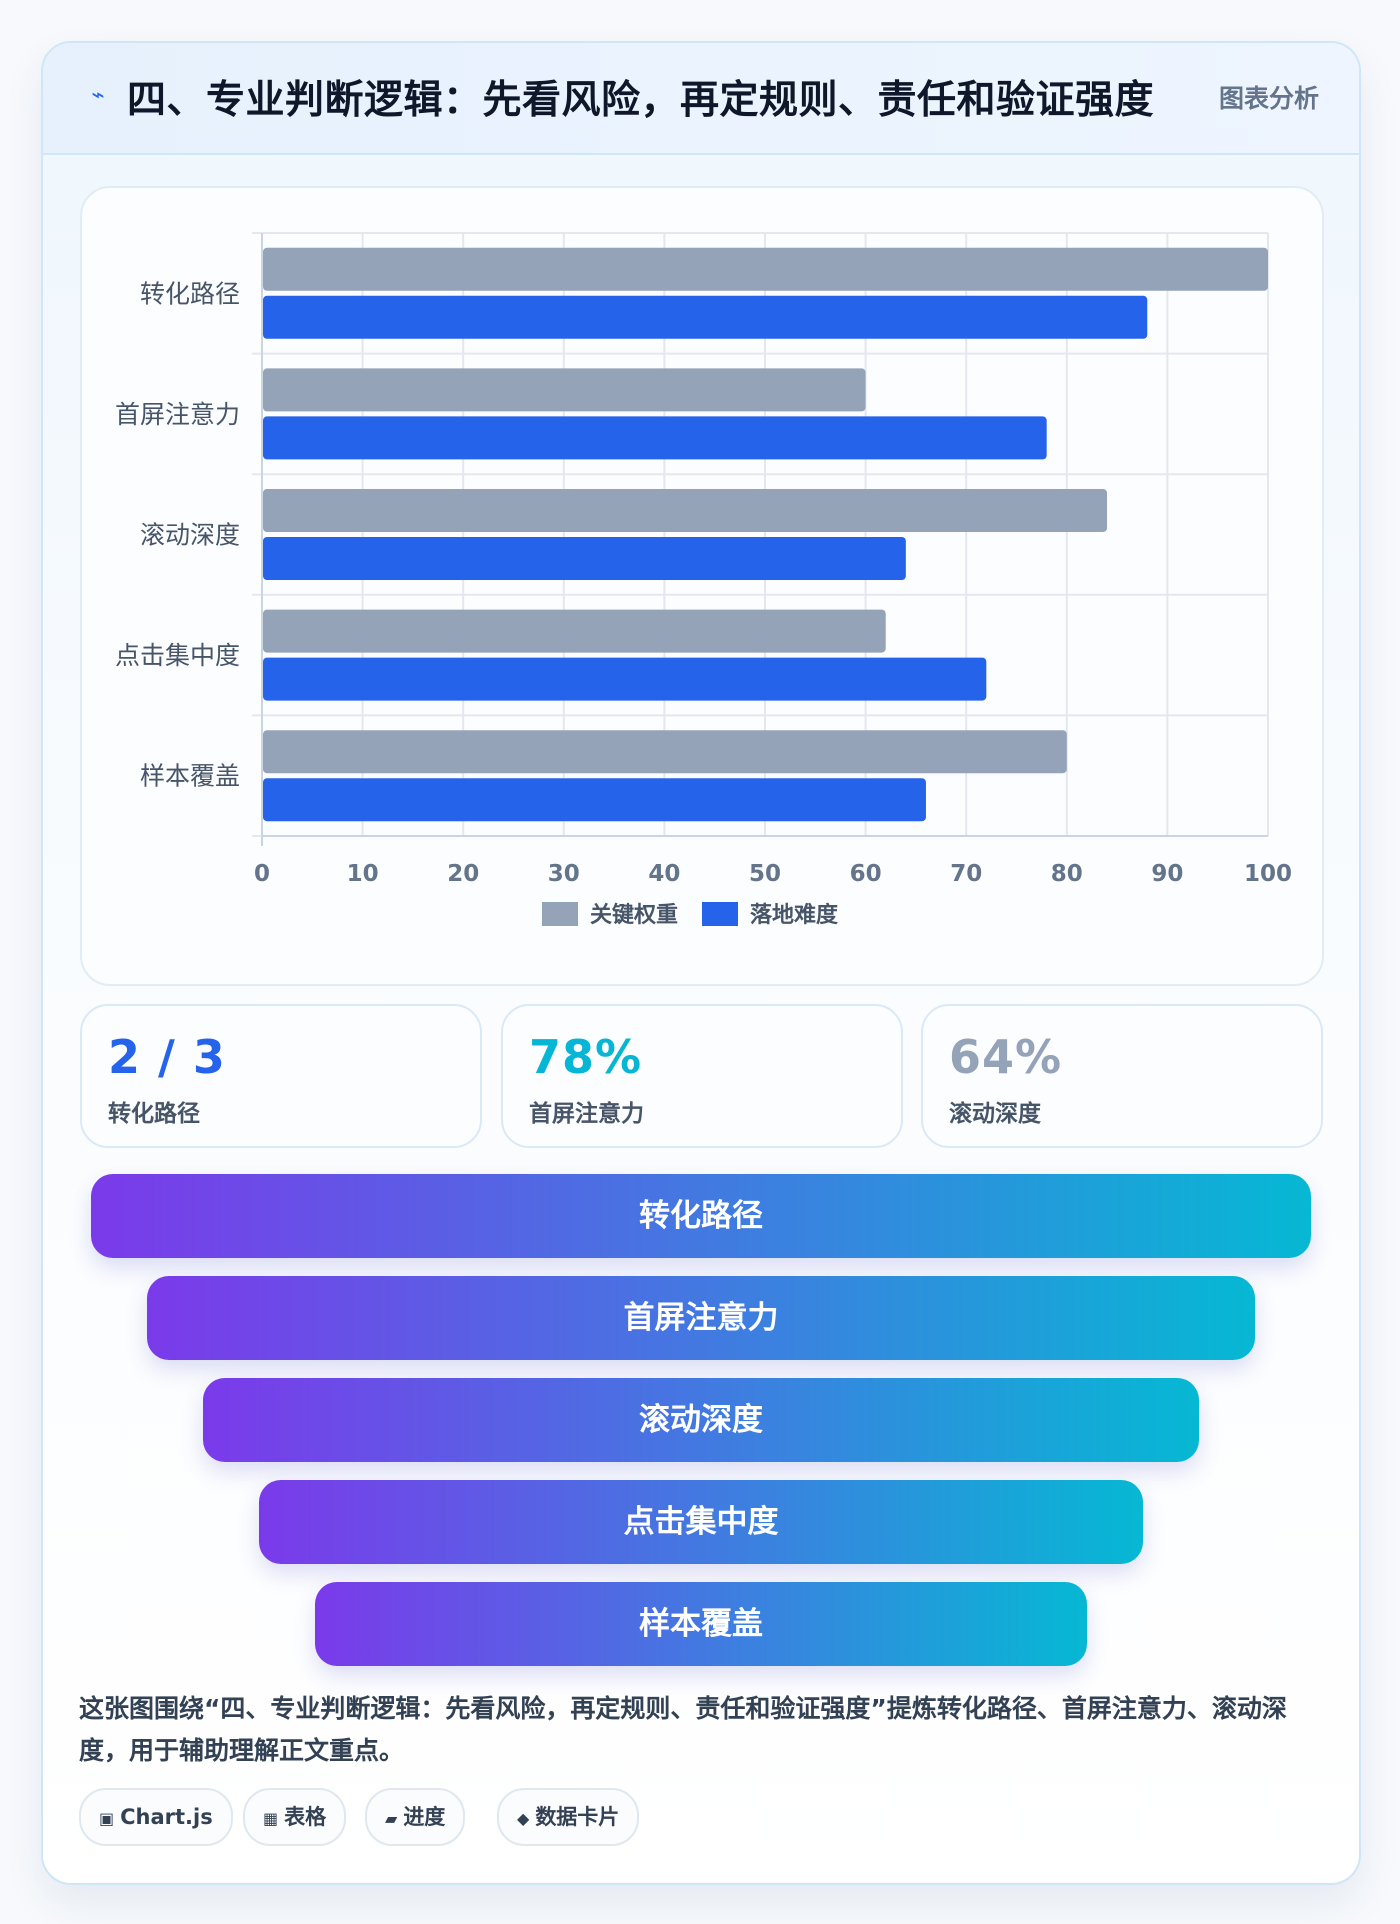 The image size is (1400, 1924). What do you see at coordinates (1067, 874) in the screenshot?
I see `x-tick-label: 80` at bounding box center [1067, 874].